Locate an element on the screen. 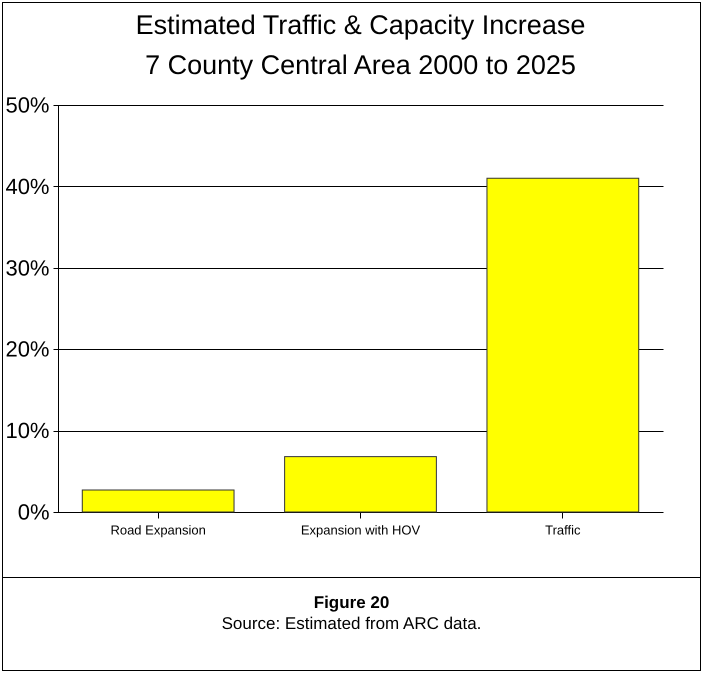 The height and width of the screenshot is (675, 703). y-tick-label: 30% is located at coordinates (27, 267).